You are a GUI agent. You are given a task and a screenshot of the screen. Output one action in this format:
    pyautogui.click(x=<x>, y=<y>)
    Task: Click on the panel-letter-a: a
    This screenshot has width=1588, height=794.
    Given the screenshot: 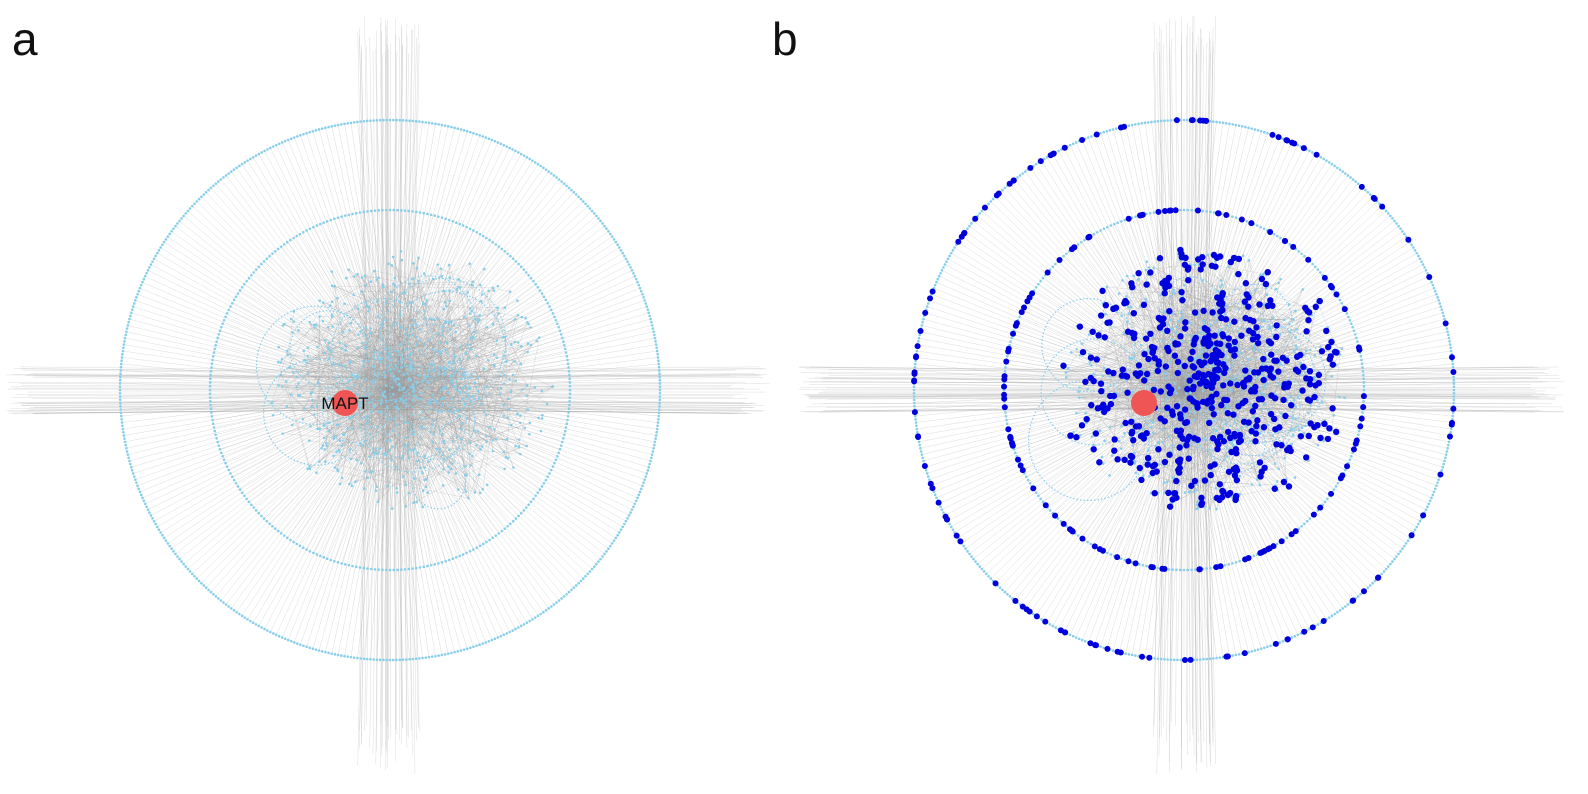 What is the action you would take?
    pyautogui.click(x=25, y=39)
    